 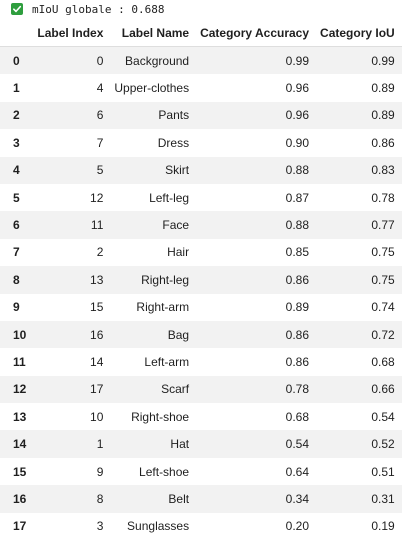 I want to click on row-index: 8, so click(x=16, y=279).